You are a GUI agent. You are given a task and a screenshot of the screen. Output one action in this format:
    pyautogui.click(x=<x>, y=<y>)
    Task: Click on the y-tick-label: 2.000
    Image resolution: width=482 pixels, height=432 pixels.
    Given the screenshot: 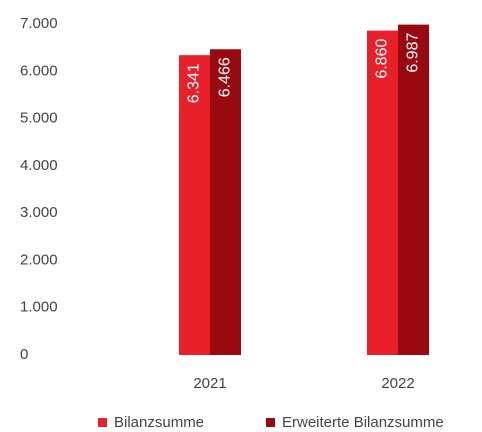 What is the action you would take?
    pyautogui.click(x=39, y=259)
    